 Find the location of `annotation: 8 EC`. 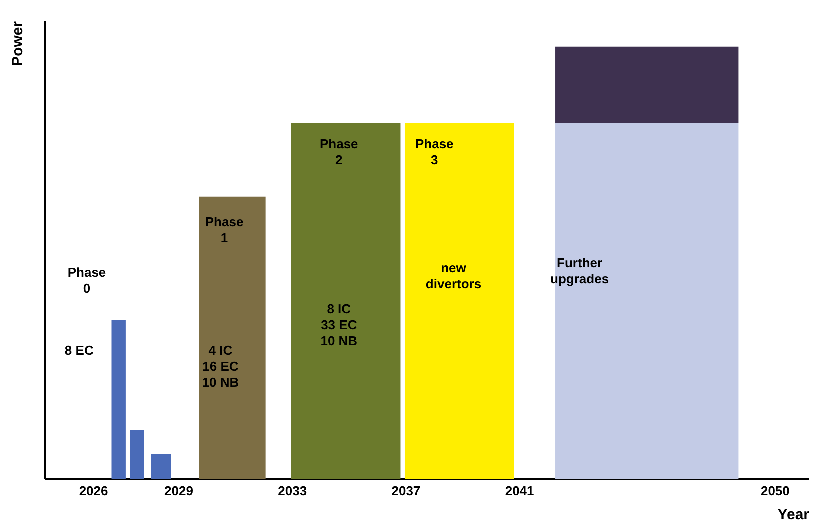

annotation: 8 EC is located at coordinates (79, 350).